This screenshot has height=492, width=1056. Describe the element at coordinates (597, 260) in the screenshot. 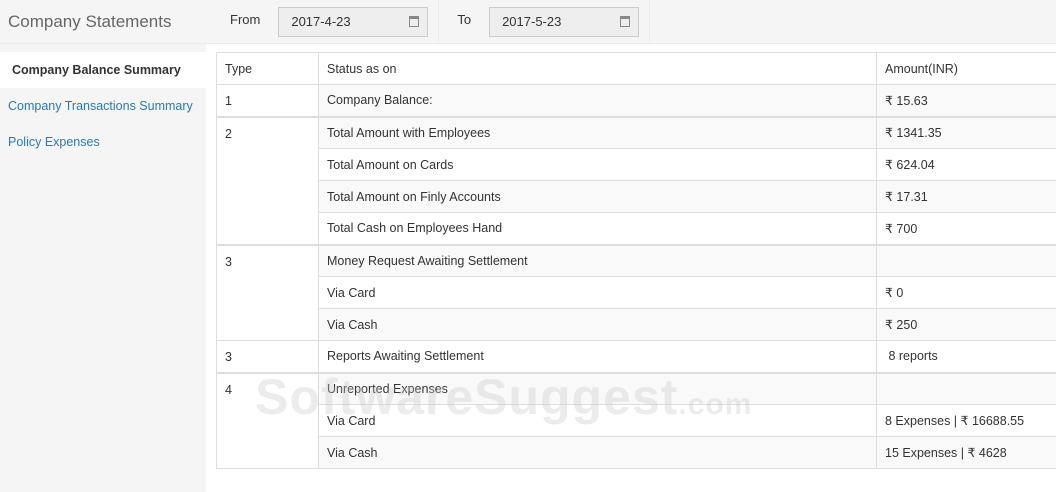

I see `status-cell: Money Request Awaiting Settlement` at that location.